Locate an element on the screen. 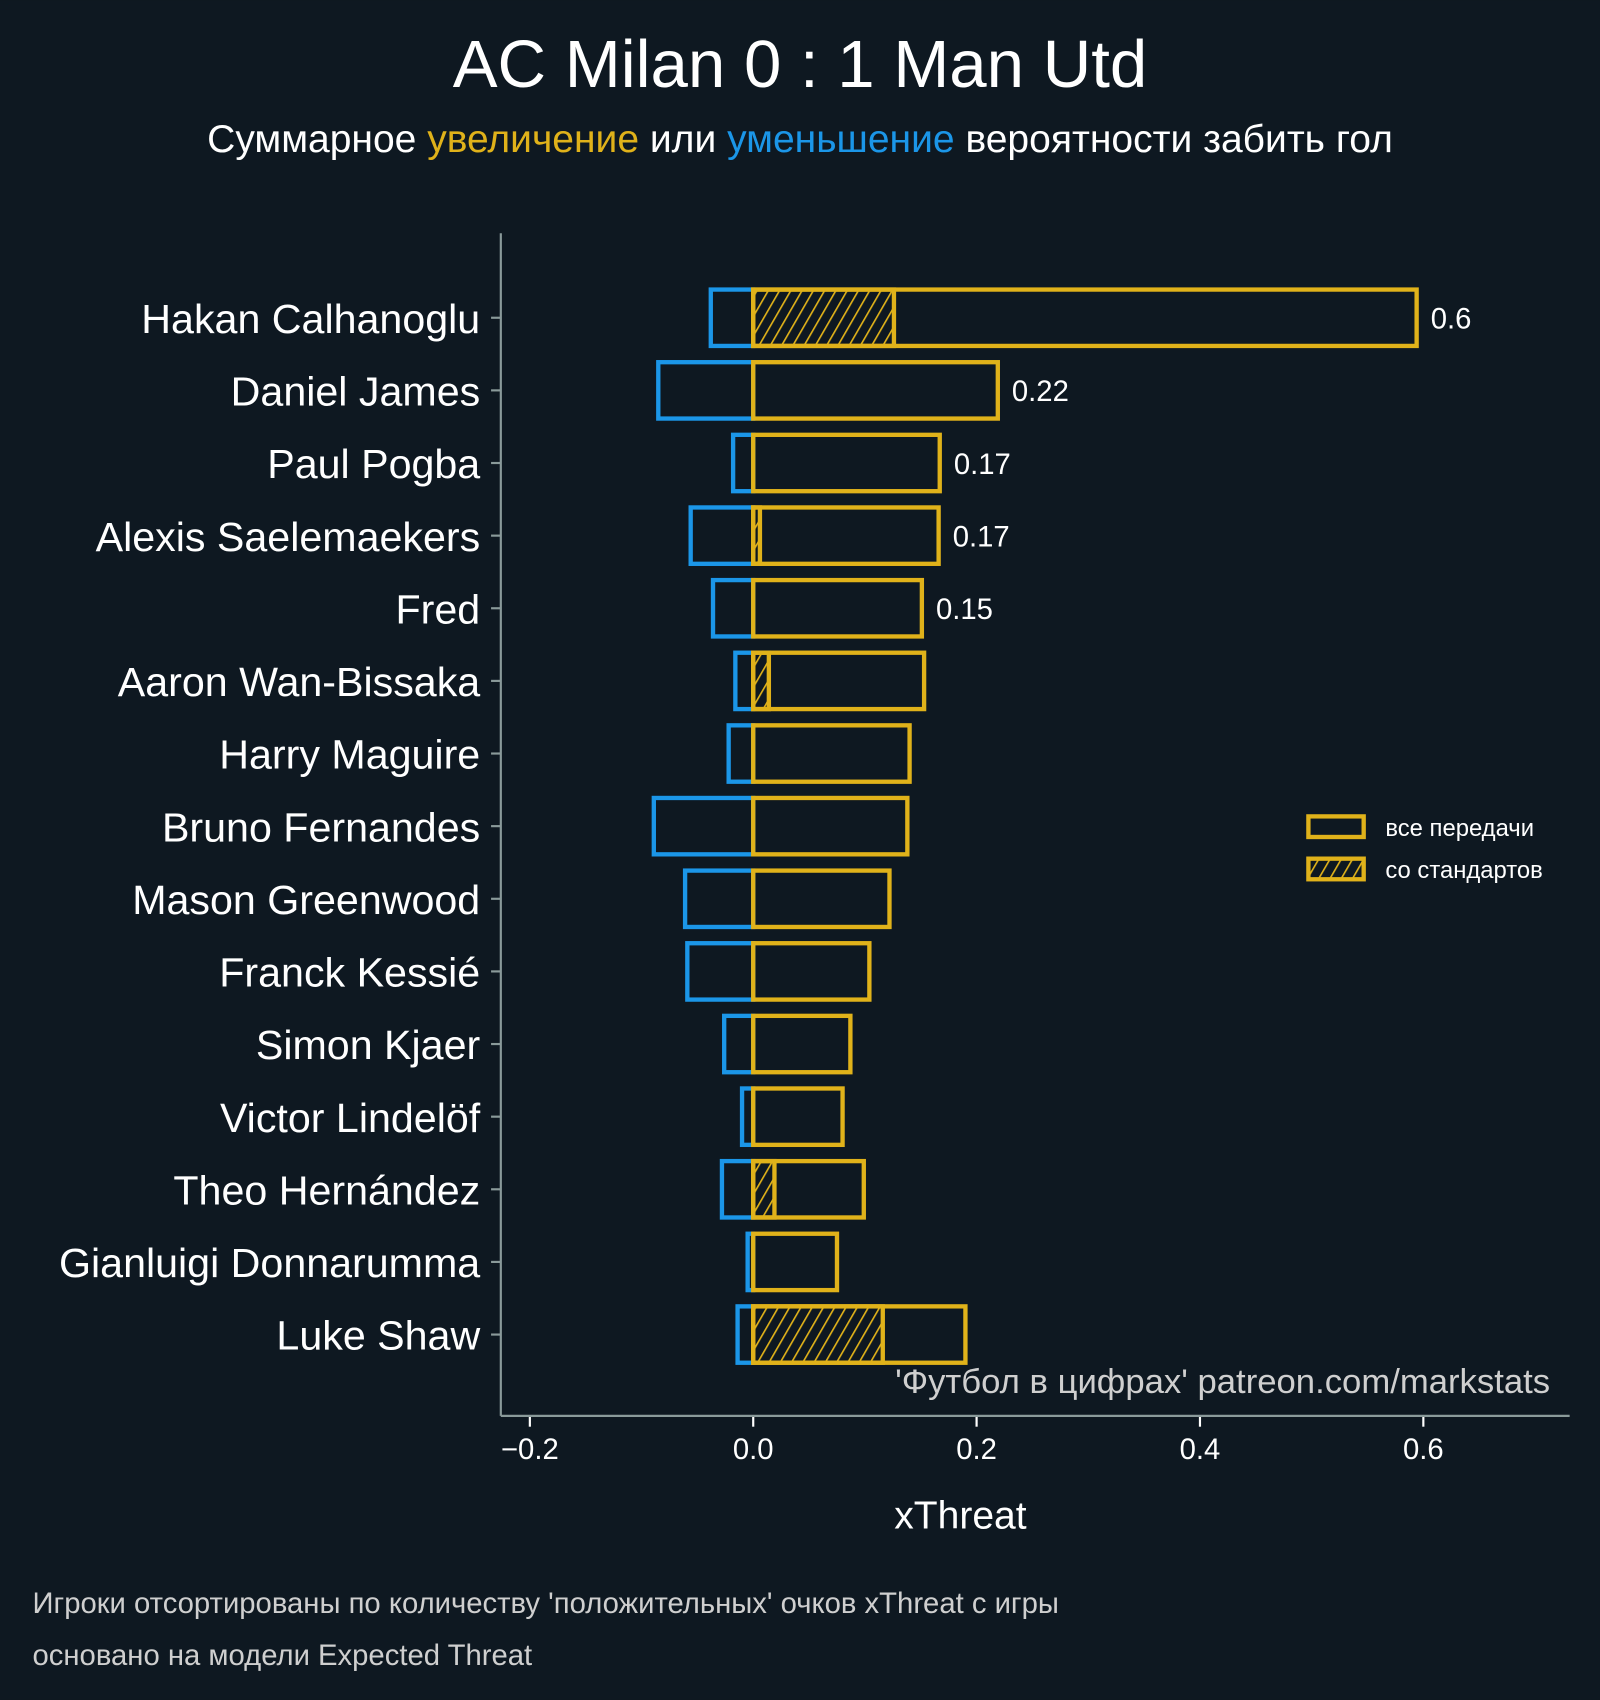 The height and width of the screenshot is (1700, 1600). y-tick-label: Victor Lindelöf is located at coordinates (350, 1118).